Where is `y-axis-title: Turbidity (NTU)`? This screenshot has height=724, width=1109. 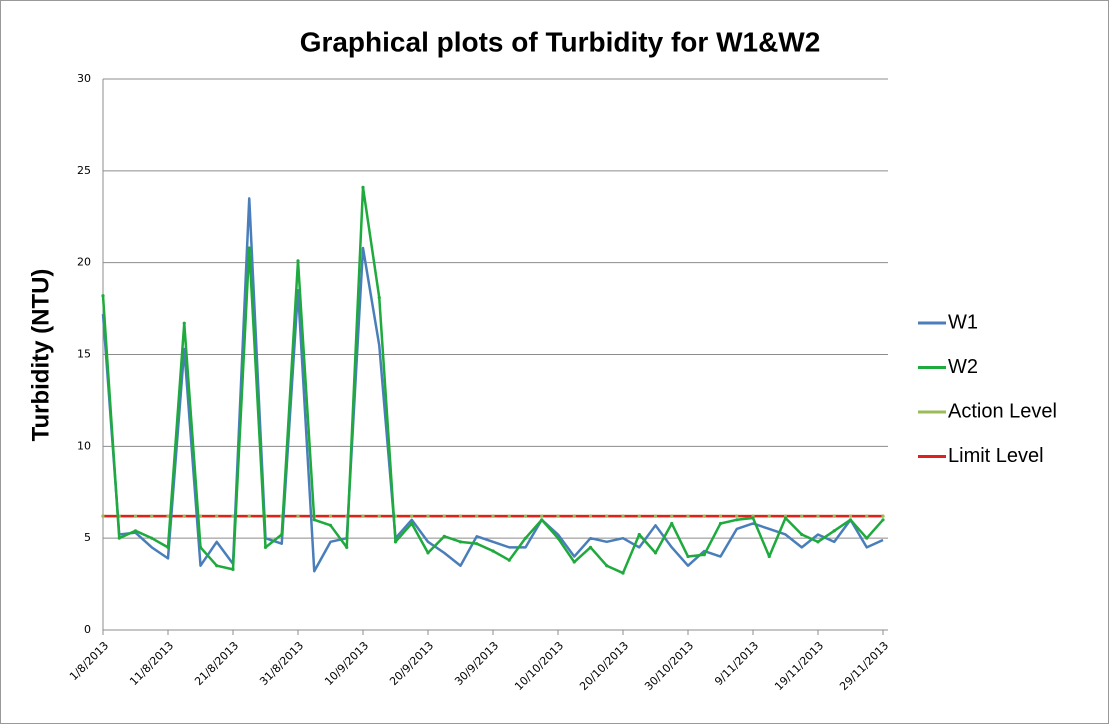
y-axis-title: Turbidity (NTU) is located at coordinates (40, 355).